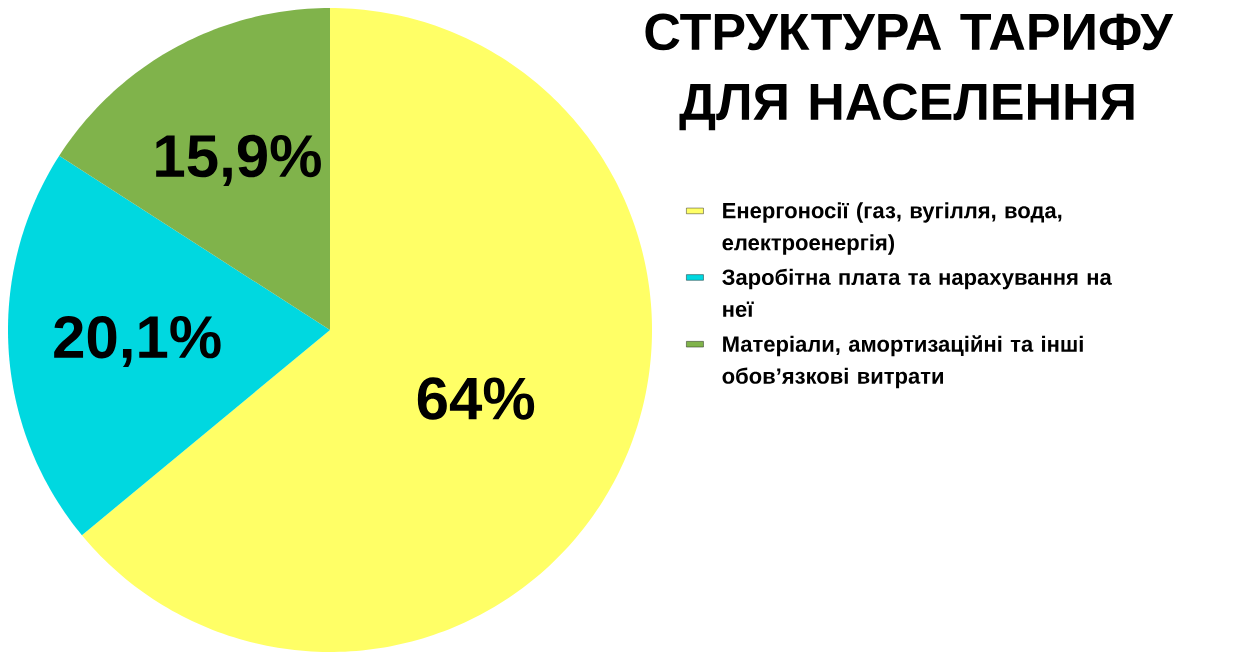 This screenshot has width=1250, height=656. What do you see at coordinates (909, 72) in the screenshot?
I see `text: СТРУКТУРА ТАРИФУ ДЛЯ НАСЕЛЕННЯ` at bounding box center [909, 72].